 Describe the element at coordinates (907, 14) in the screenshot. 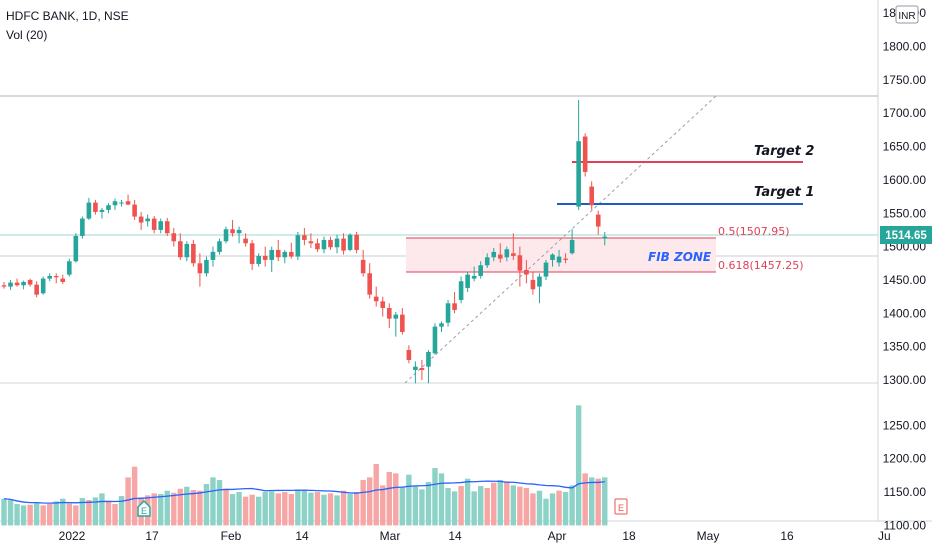

I see `currency-badge: INR` at that location.